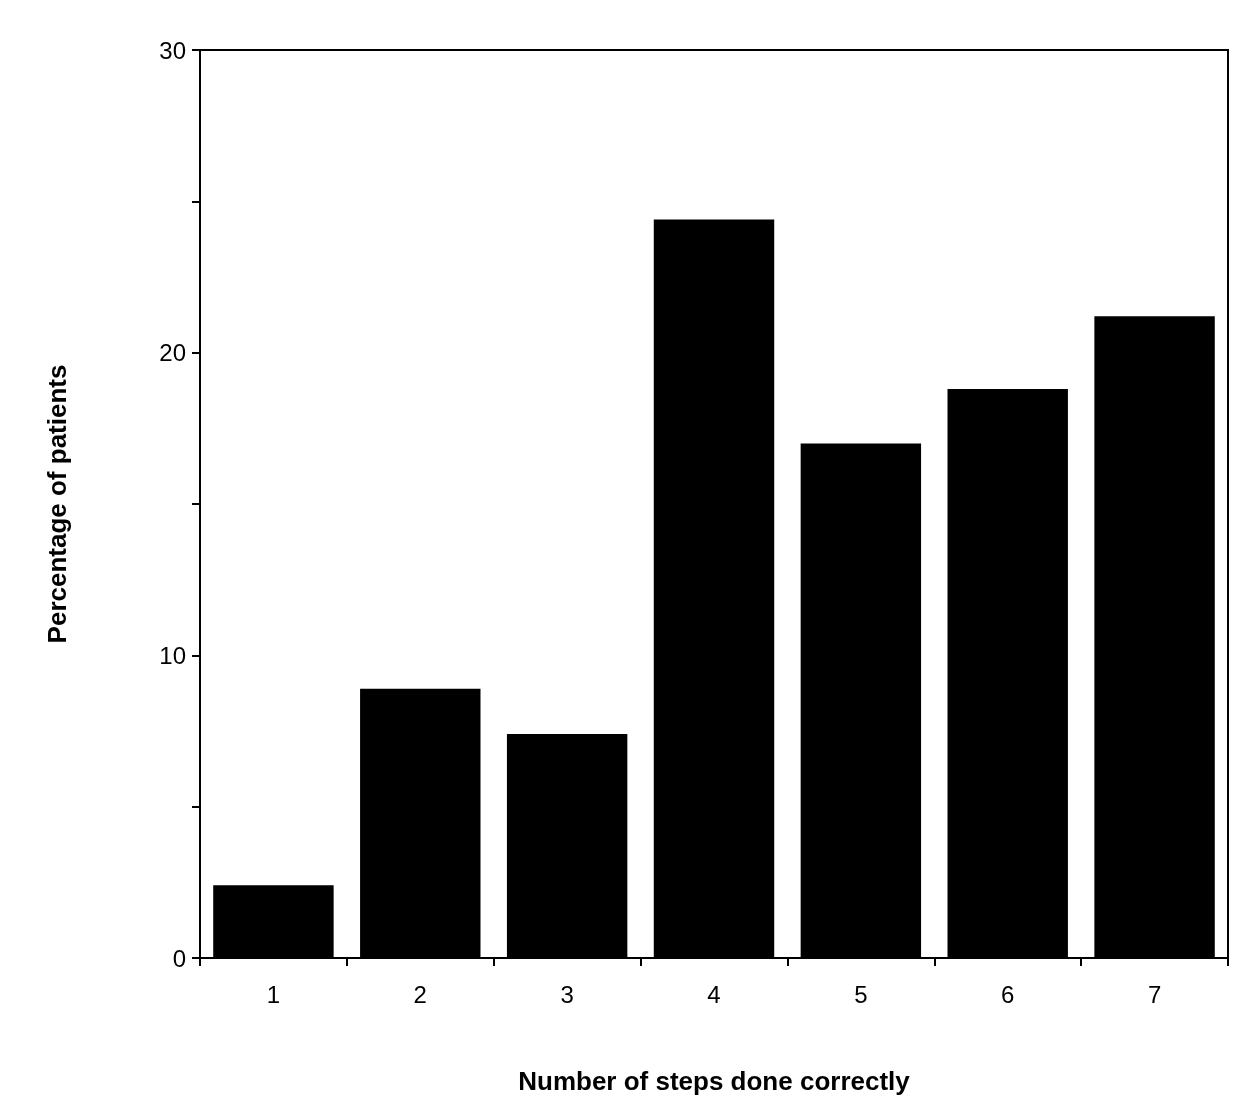 This screenshot has height=1108, width=1251. Describe the element at coordinates (1154, 994) in the screenshot. I see `x-tick-label: 7` at that location.